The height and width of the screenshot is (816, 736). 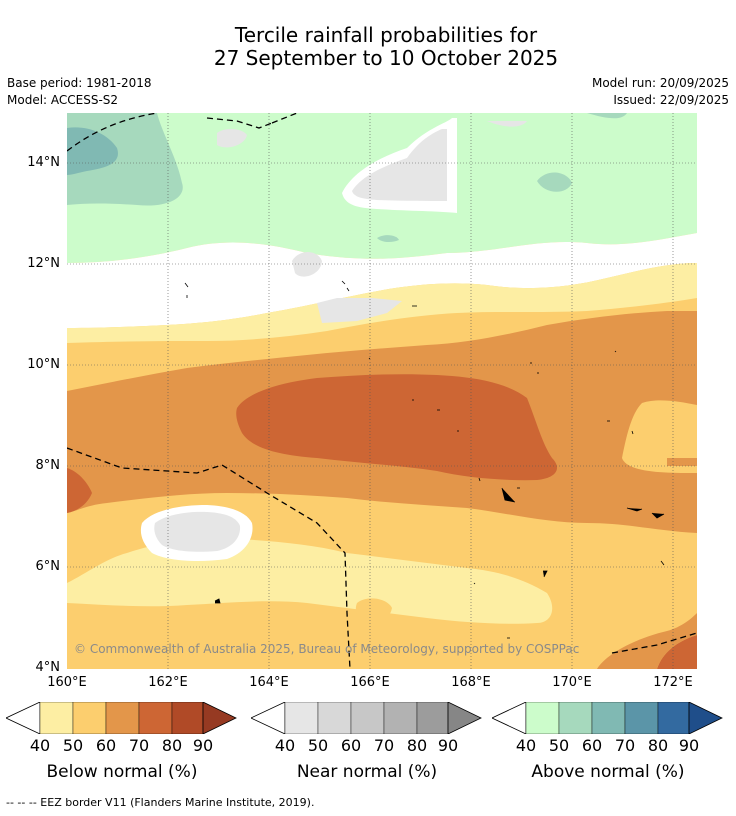 I want to click on region-above-50-b, so click(x=554, y=182).